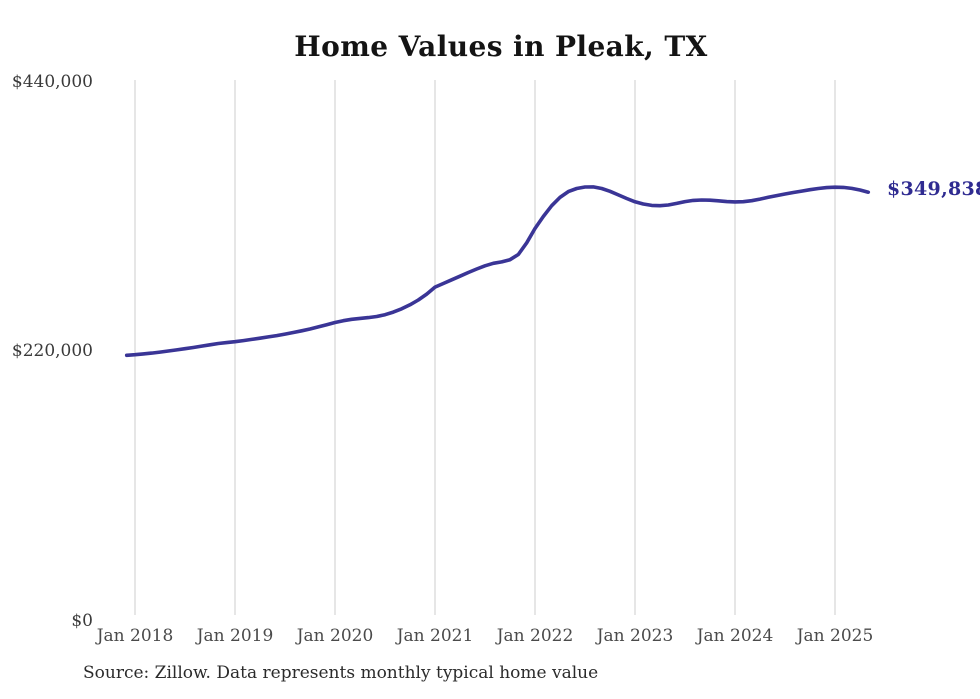 Image resolution: width=980 pixels, height=699 pixels. Describe the element at coordinates (835, 636) in the screenshot. I see `x-axis-tick-label: Jan 2025` at that location.